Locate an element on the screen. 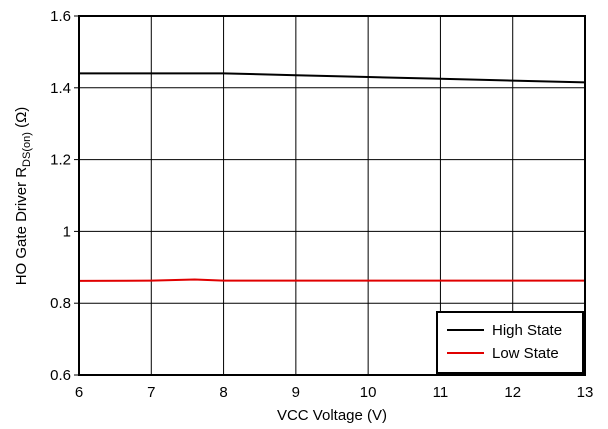  y-tick-label: 1.6 is located at coordinates (60, 16).